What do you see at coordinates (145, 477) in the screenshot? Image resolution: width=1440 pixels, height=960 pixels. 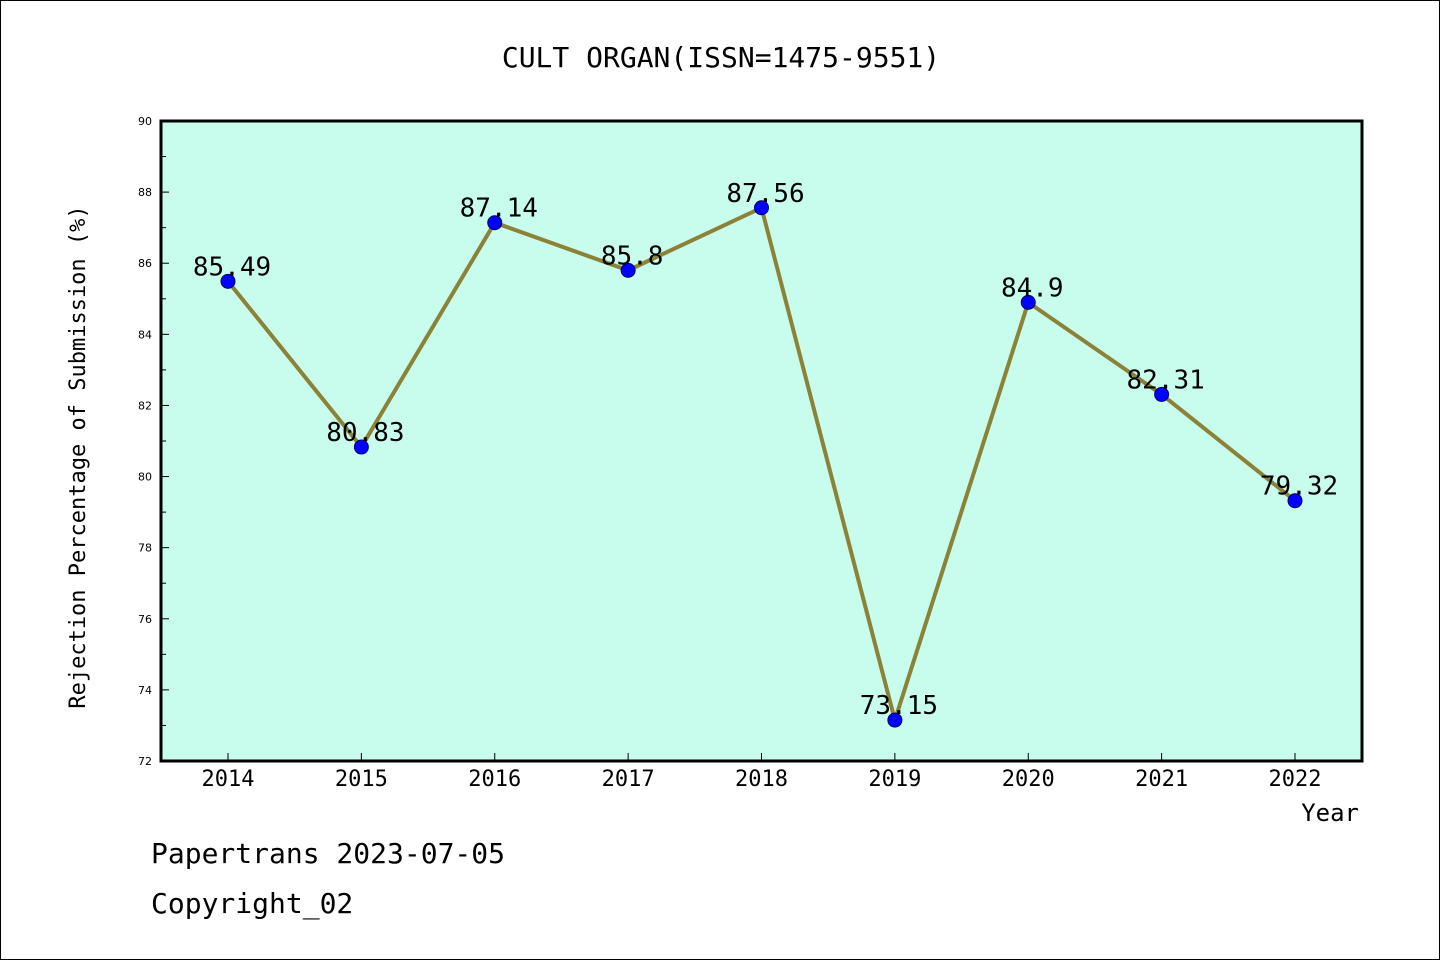 I see `y-tick-label: 80` at bounding box center [145, 477].